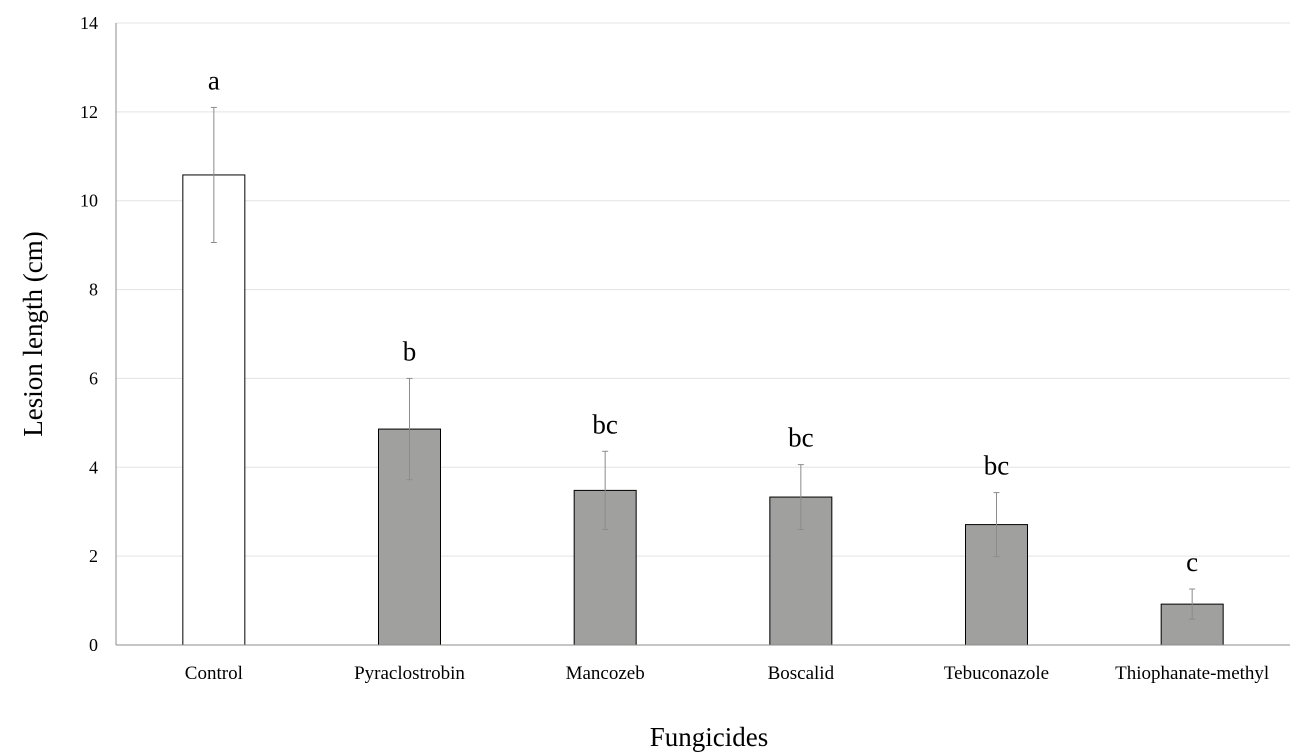  Describe the element at coordinates (214, 80) in the screenshot. I see `significance-letter: a` at that location.